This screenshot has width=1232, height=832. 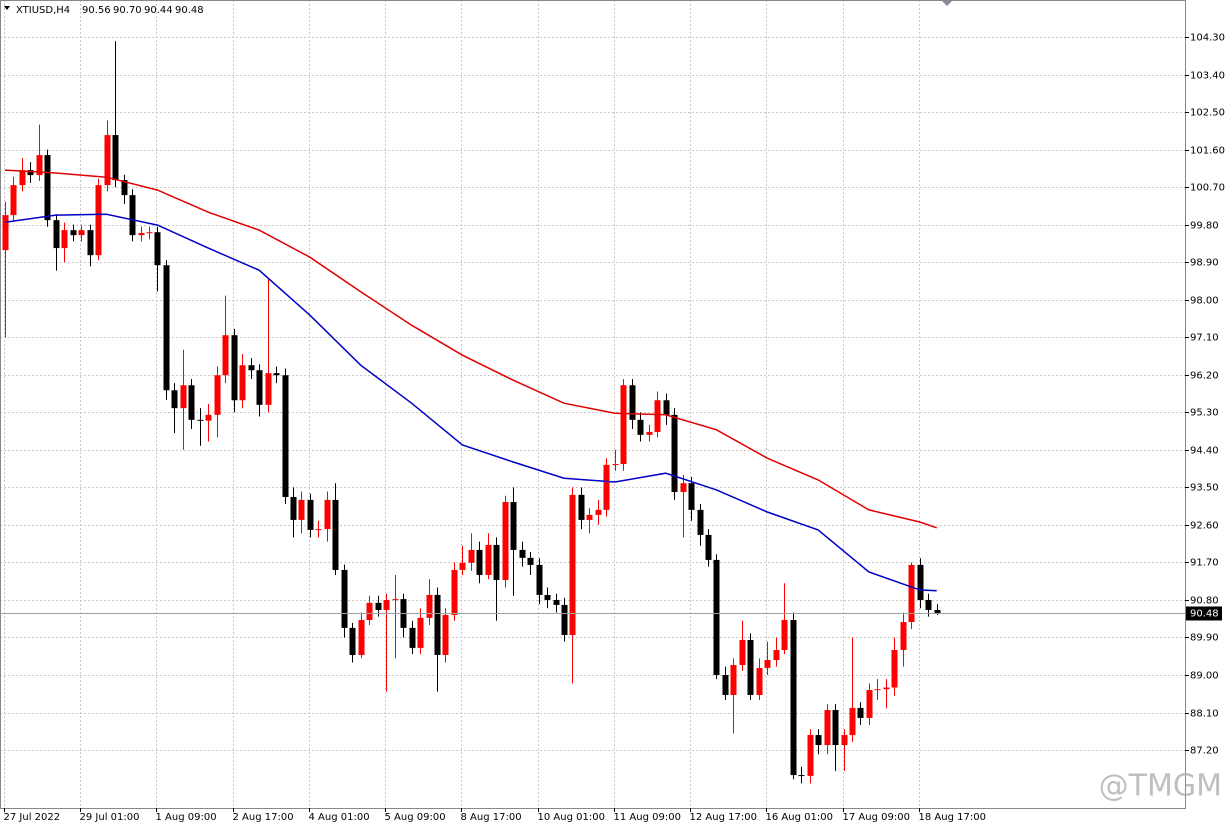 I want to click on x-tick-label: 1 Aug 09:00, so click(x=186, y=817).